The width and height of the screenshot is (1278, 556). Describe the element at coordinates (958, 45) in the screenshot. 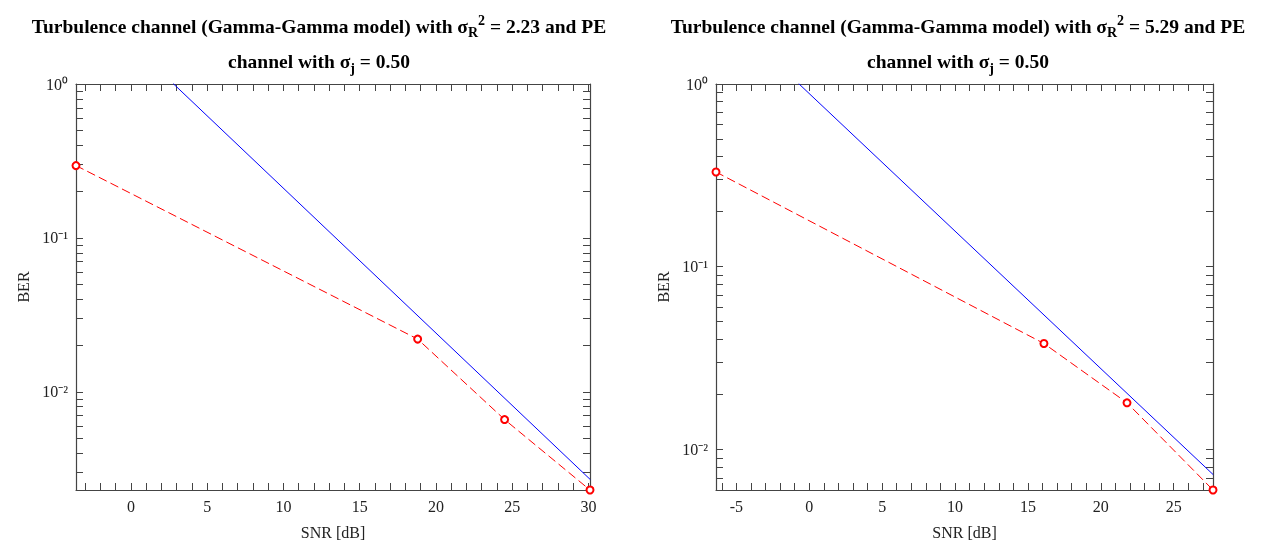

I see `chart-title: Turbulence channel (Gamma-Gamma model) with σ$_{R}$$^{2}$ = 5.29 and PE channel with σ$_{j}$ = 0.50` at that location.